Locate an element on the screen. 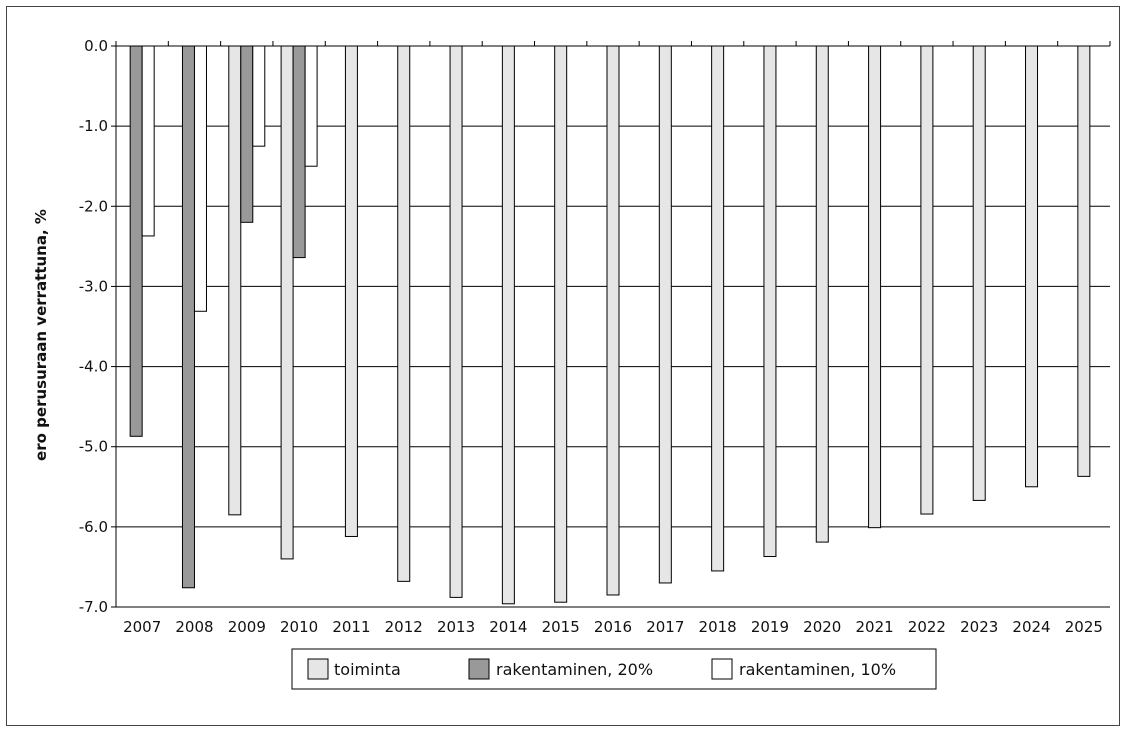 Image resolution: width=1128 pixels, height=734 pixels. x-tick-label: 2016 is located at coordinates (613, 627).